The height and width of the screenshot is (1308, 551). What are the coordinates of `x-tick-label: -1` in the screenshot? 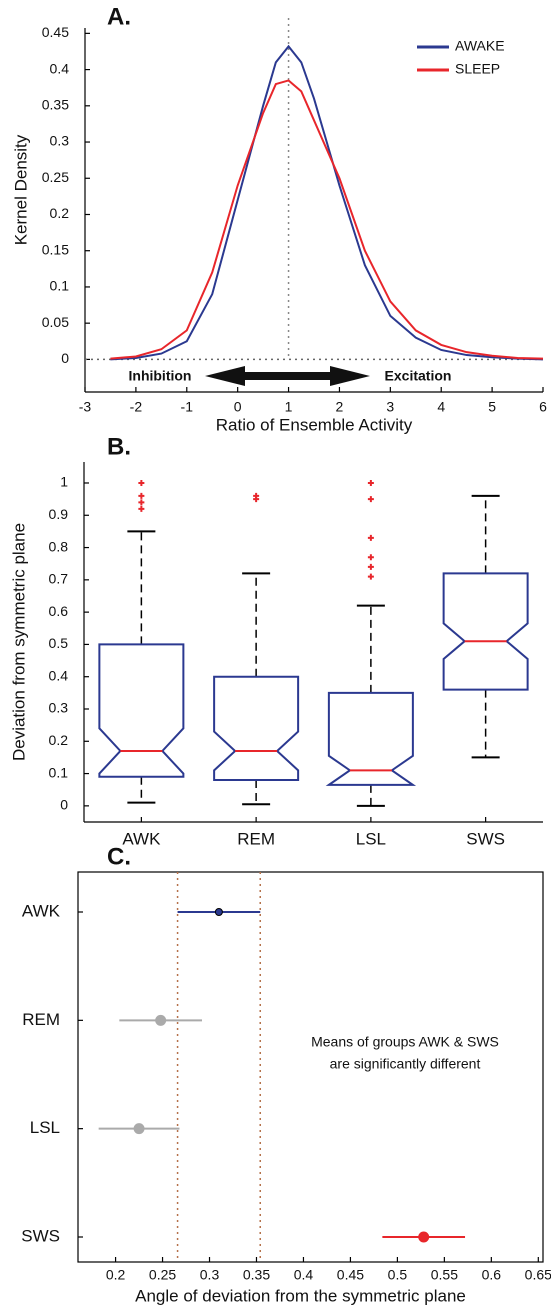 It's located at (187, 407).